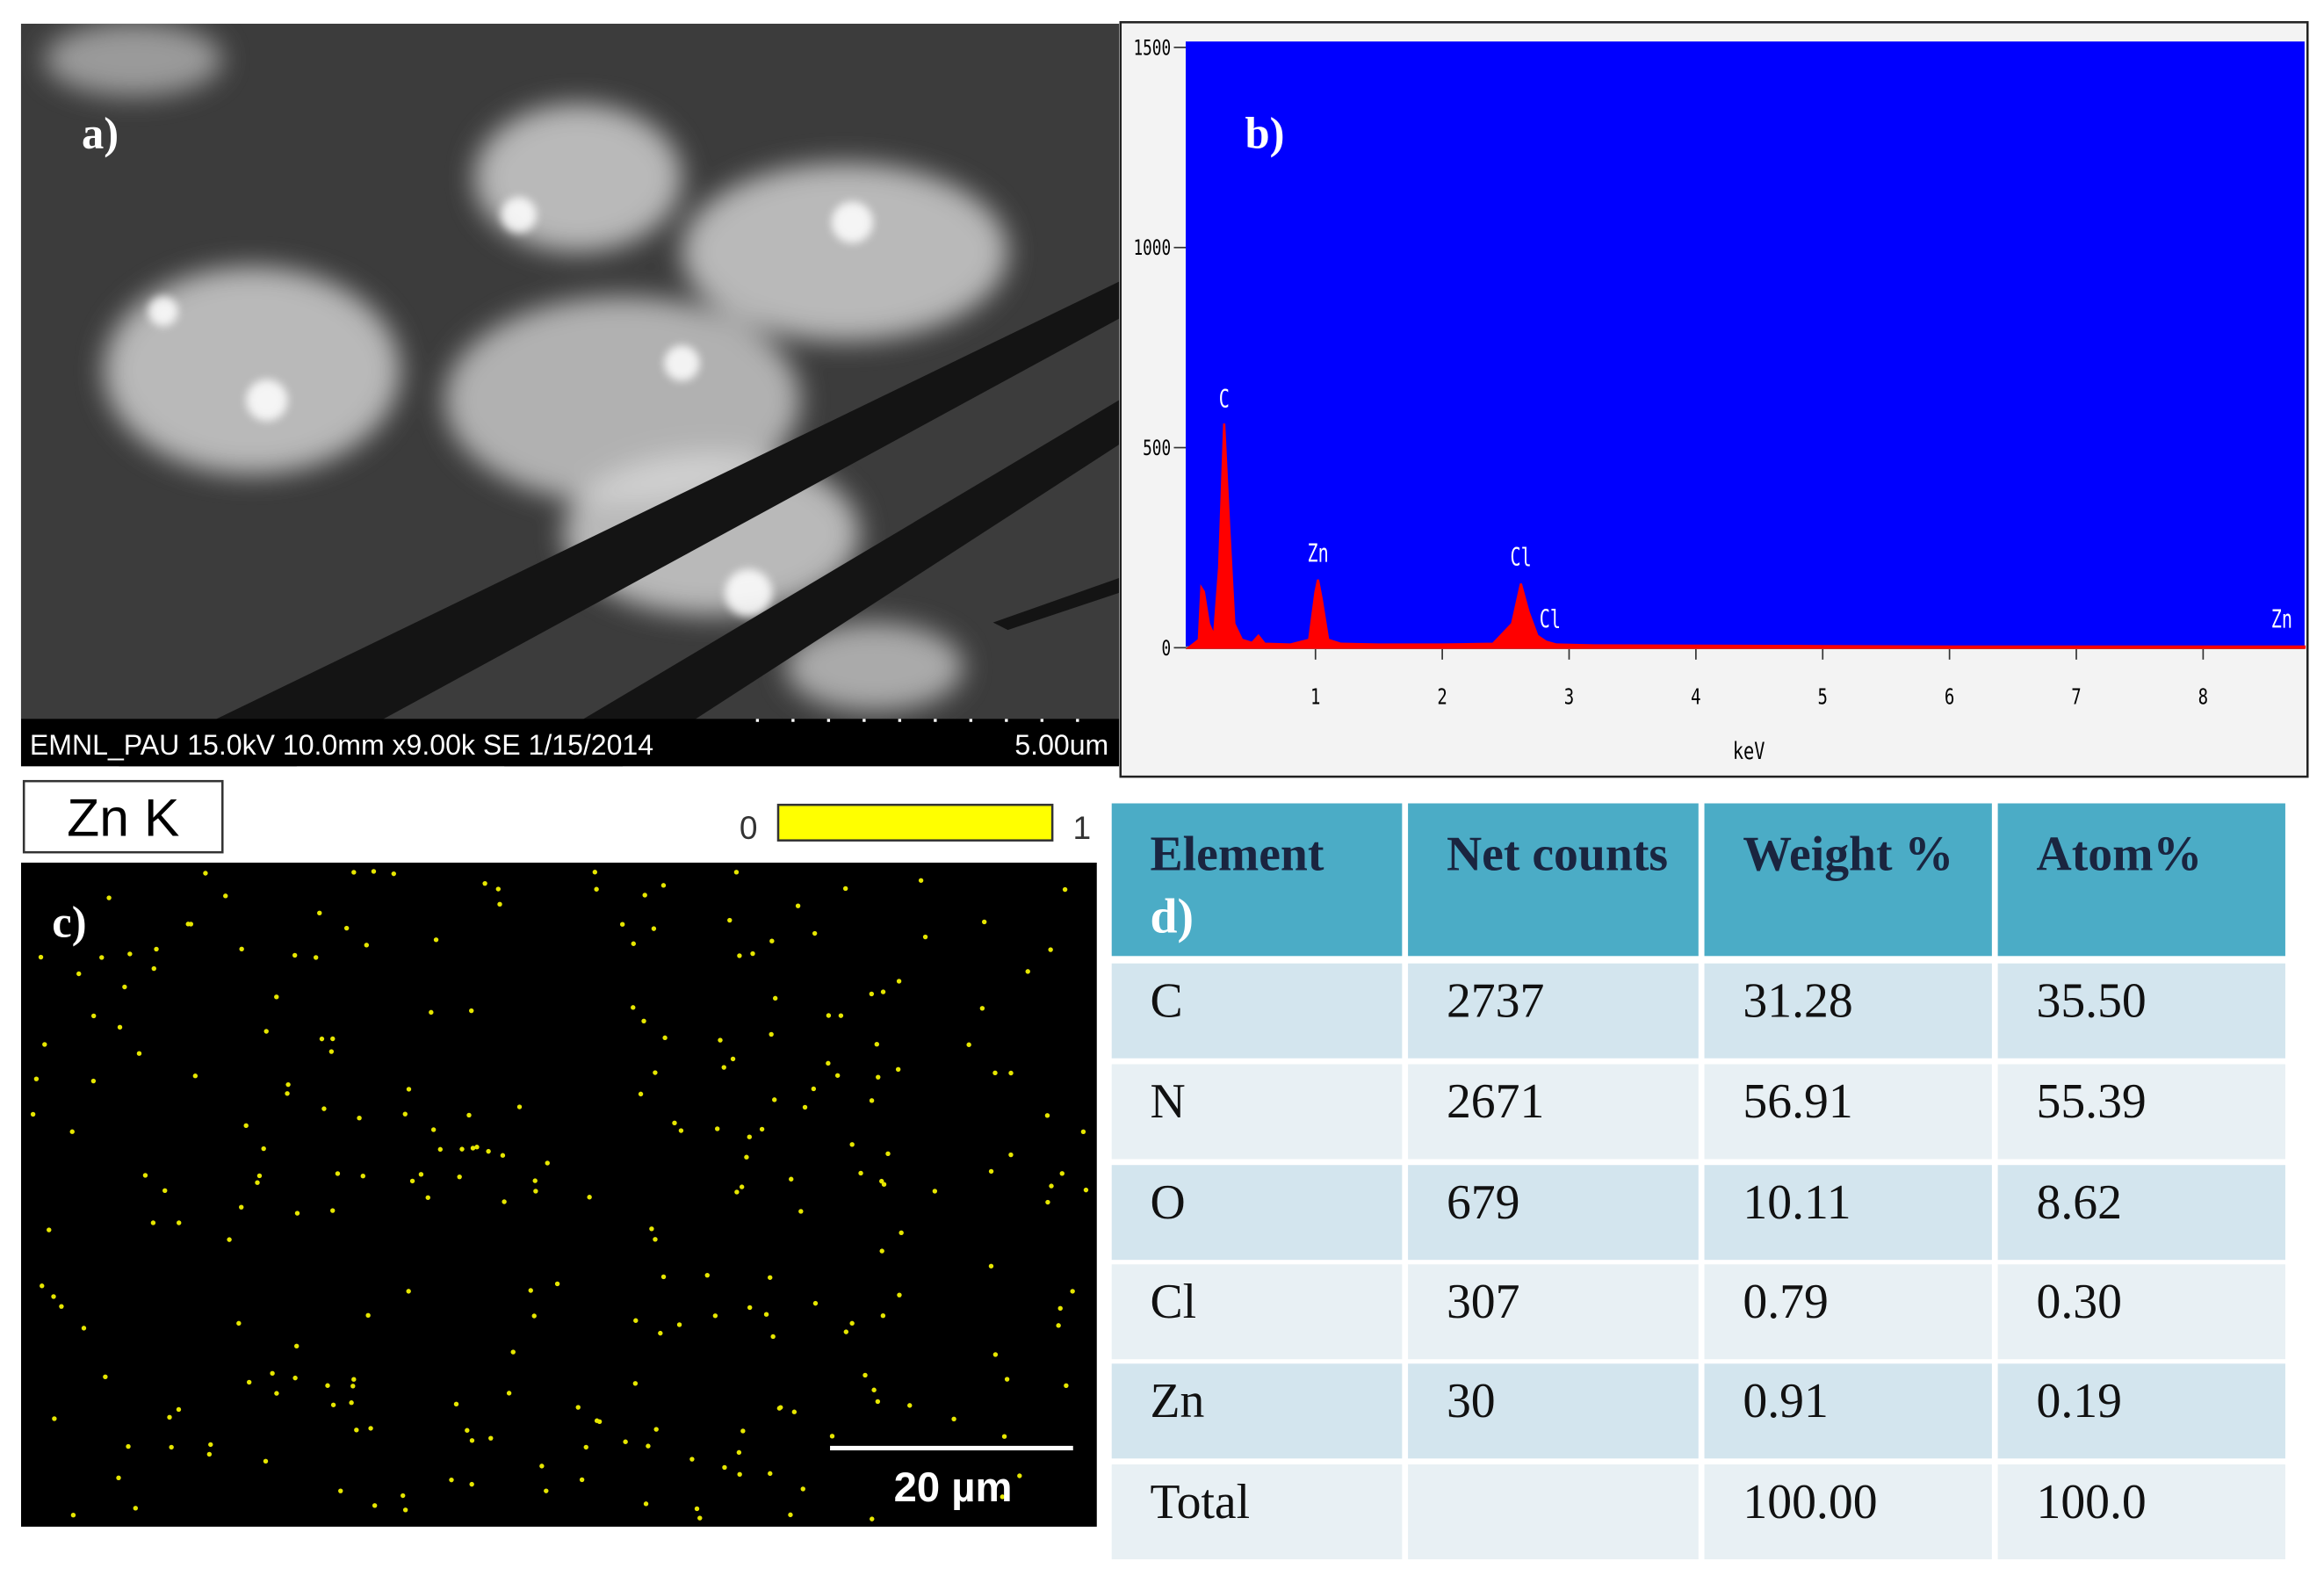  What do you see at coordinates (1701, 880) in the screenshot?
I see `header-row: Element d) Net counts Weight % Atom%` at bounding box center [1701, 880].